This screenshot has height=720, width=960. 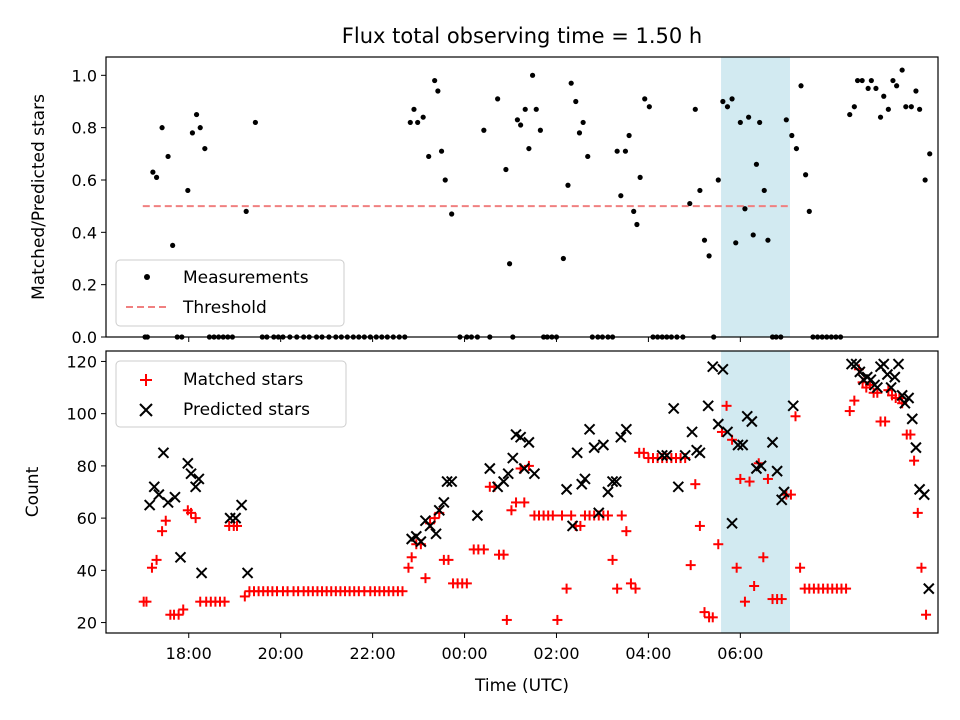 What do you see at coordinates (464, 653) in the screenshot?
I see `x-tick-label: 00:00` at bounding box center [464, 653].